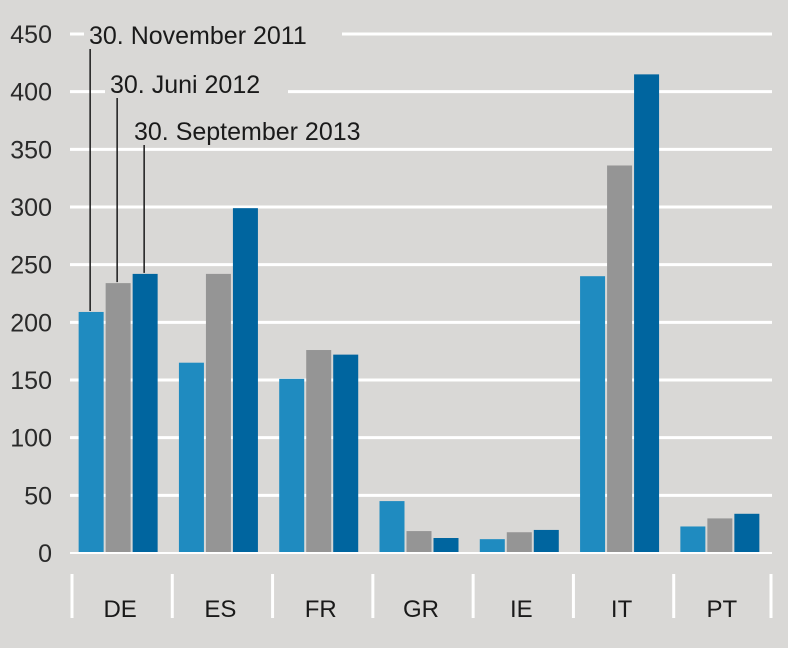 Image resolution: width=788 pixels, height=648 pixels. I want to click on legend-label-3: 30. September 2013, so click(247, 132).